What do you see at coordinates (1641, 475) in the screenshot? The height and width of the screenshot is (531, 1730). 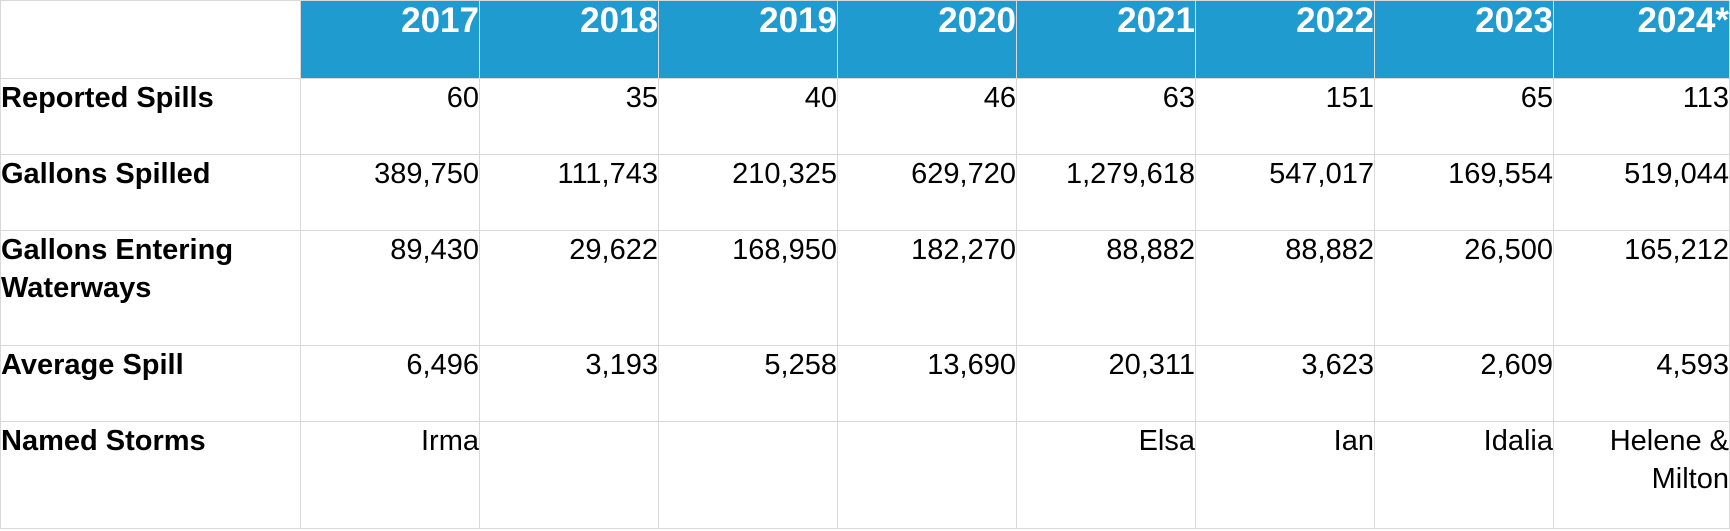 I see `table-cell: Helene & Milton` at bounding box center [1641, 475].